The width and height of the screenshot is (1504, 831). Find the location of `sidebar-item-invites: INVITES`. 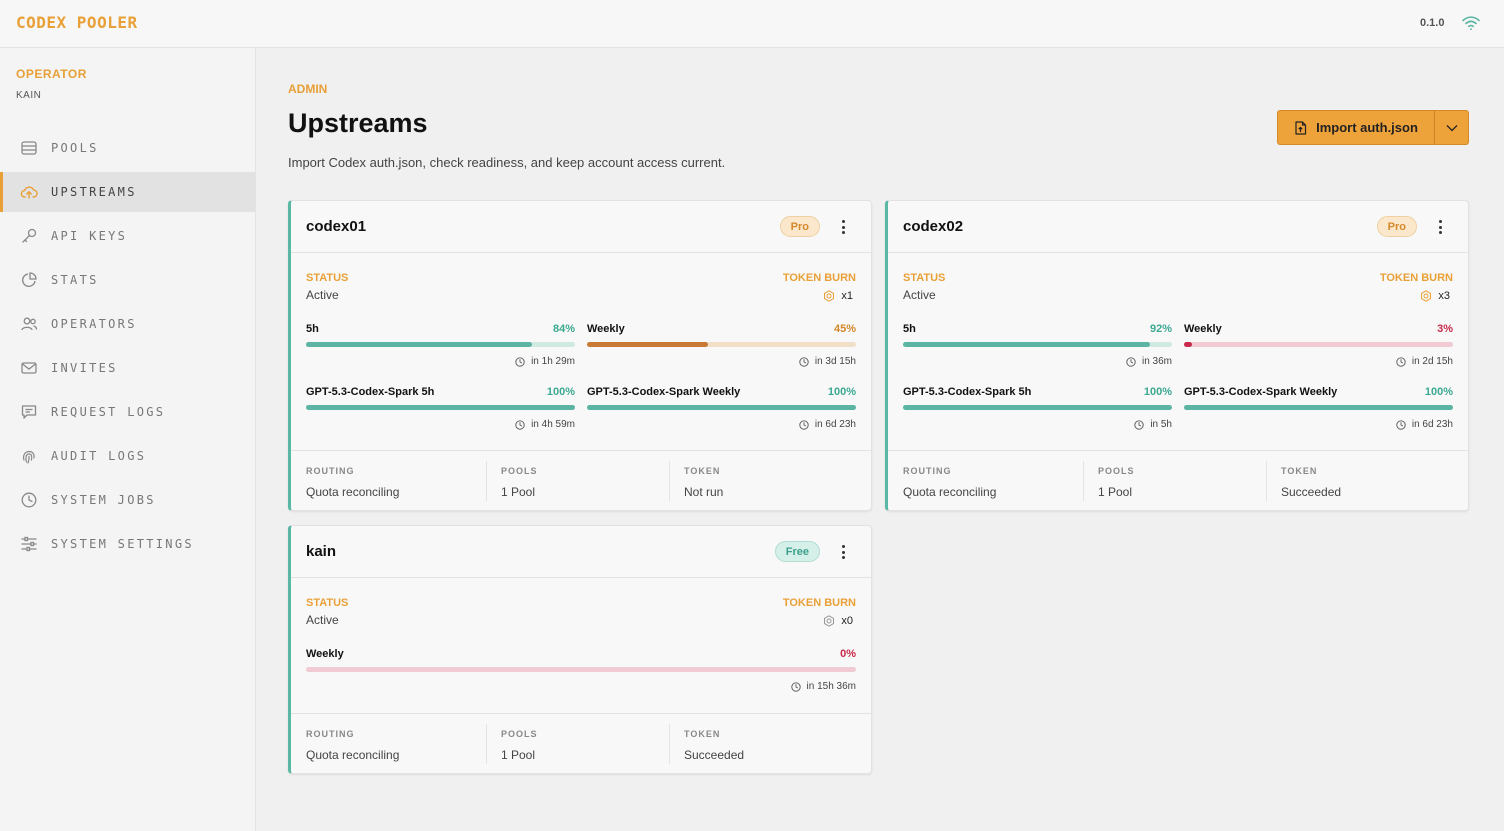

sidebar-item-invites: INVITES is located at coordinates (128, 368).